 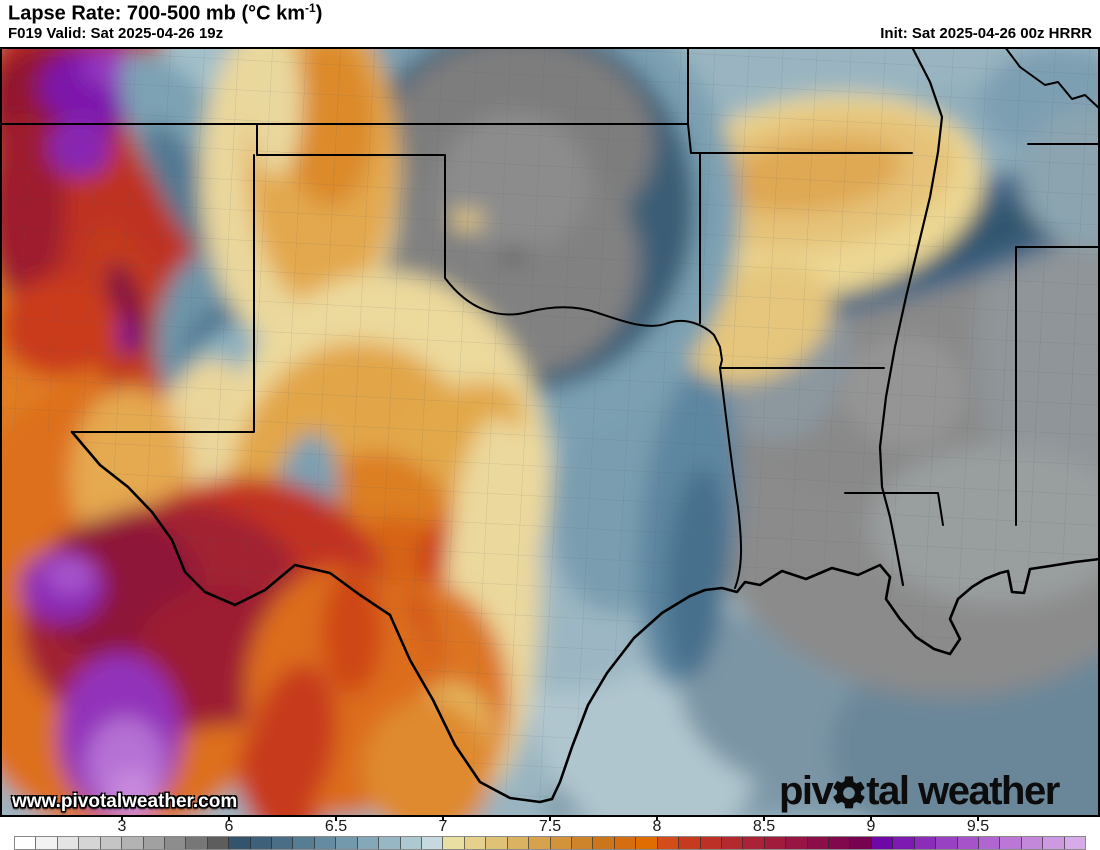 I want to click on title-superscript: -1, so click(x=310, y=8).